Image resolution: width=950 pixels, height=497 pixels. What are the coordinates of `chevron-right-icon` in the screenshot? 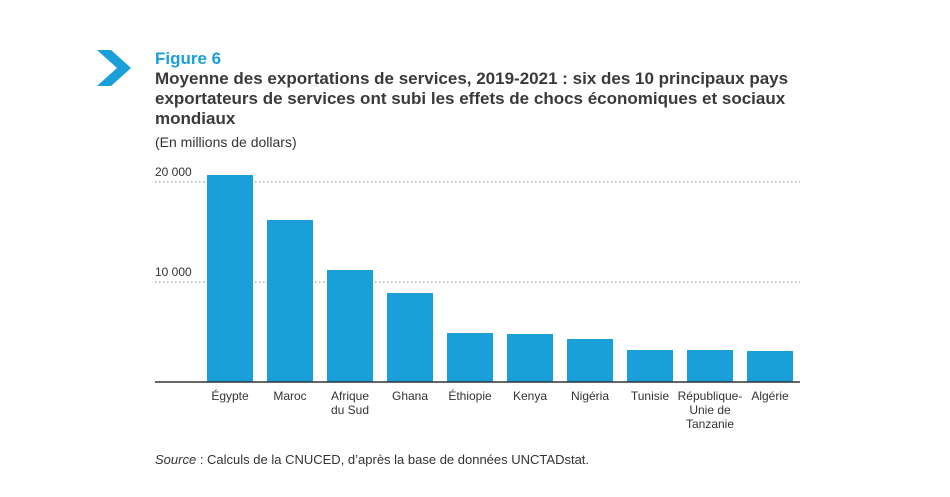 It's located at (114, 68).